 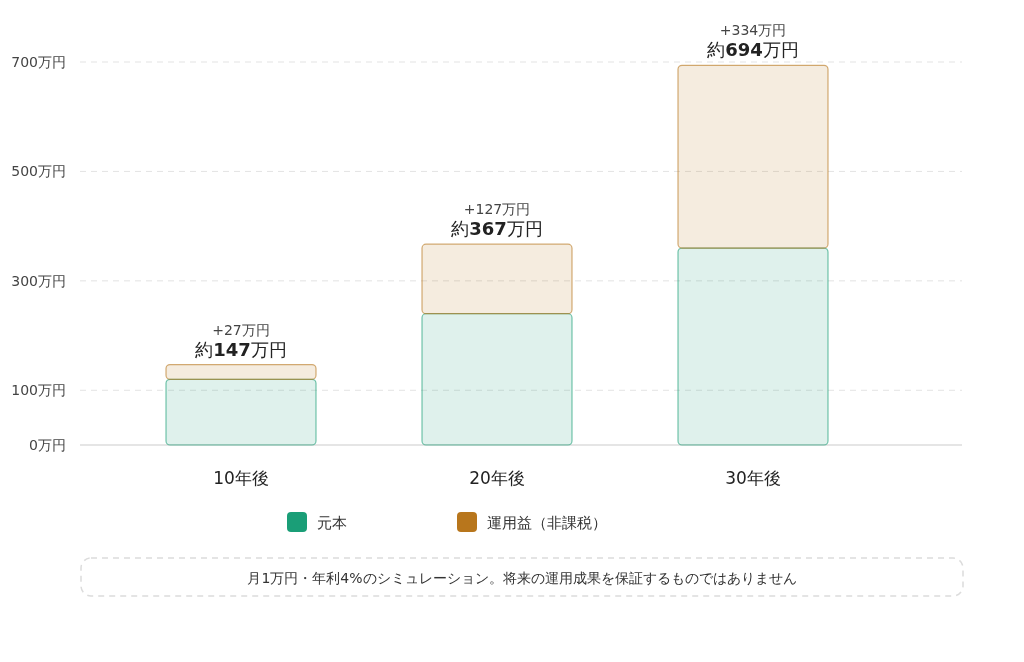 What do you see at coordinates (38, 280) in the screenshot?
I see `y-tick-label: 300万円` at bounding box center [38, 280].